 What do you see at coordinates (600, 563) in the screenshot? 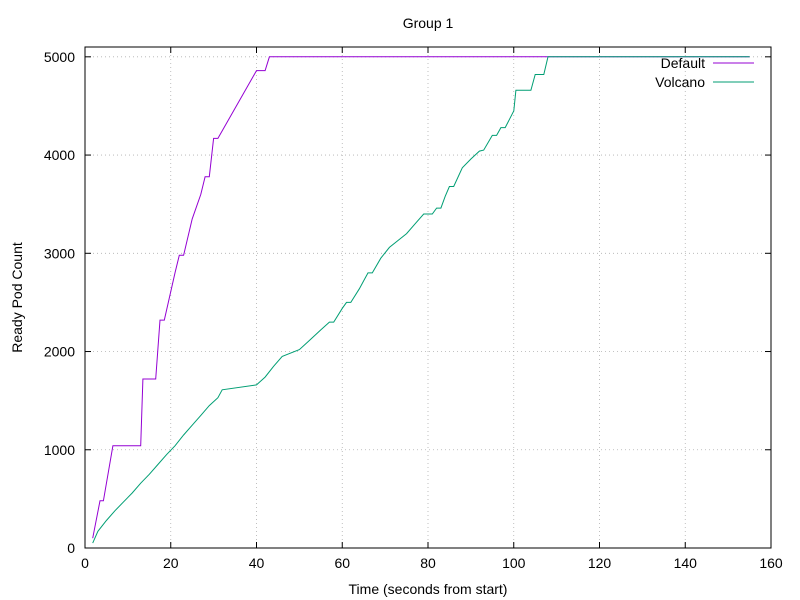
I see `x-tick-label: 120` at bounding box center [600, 563].